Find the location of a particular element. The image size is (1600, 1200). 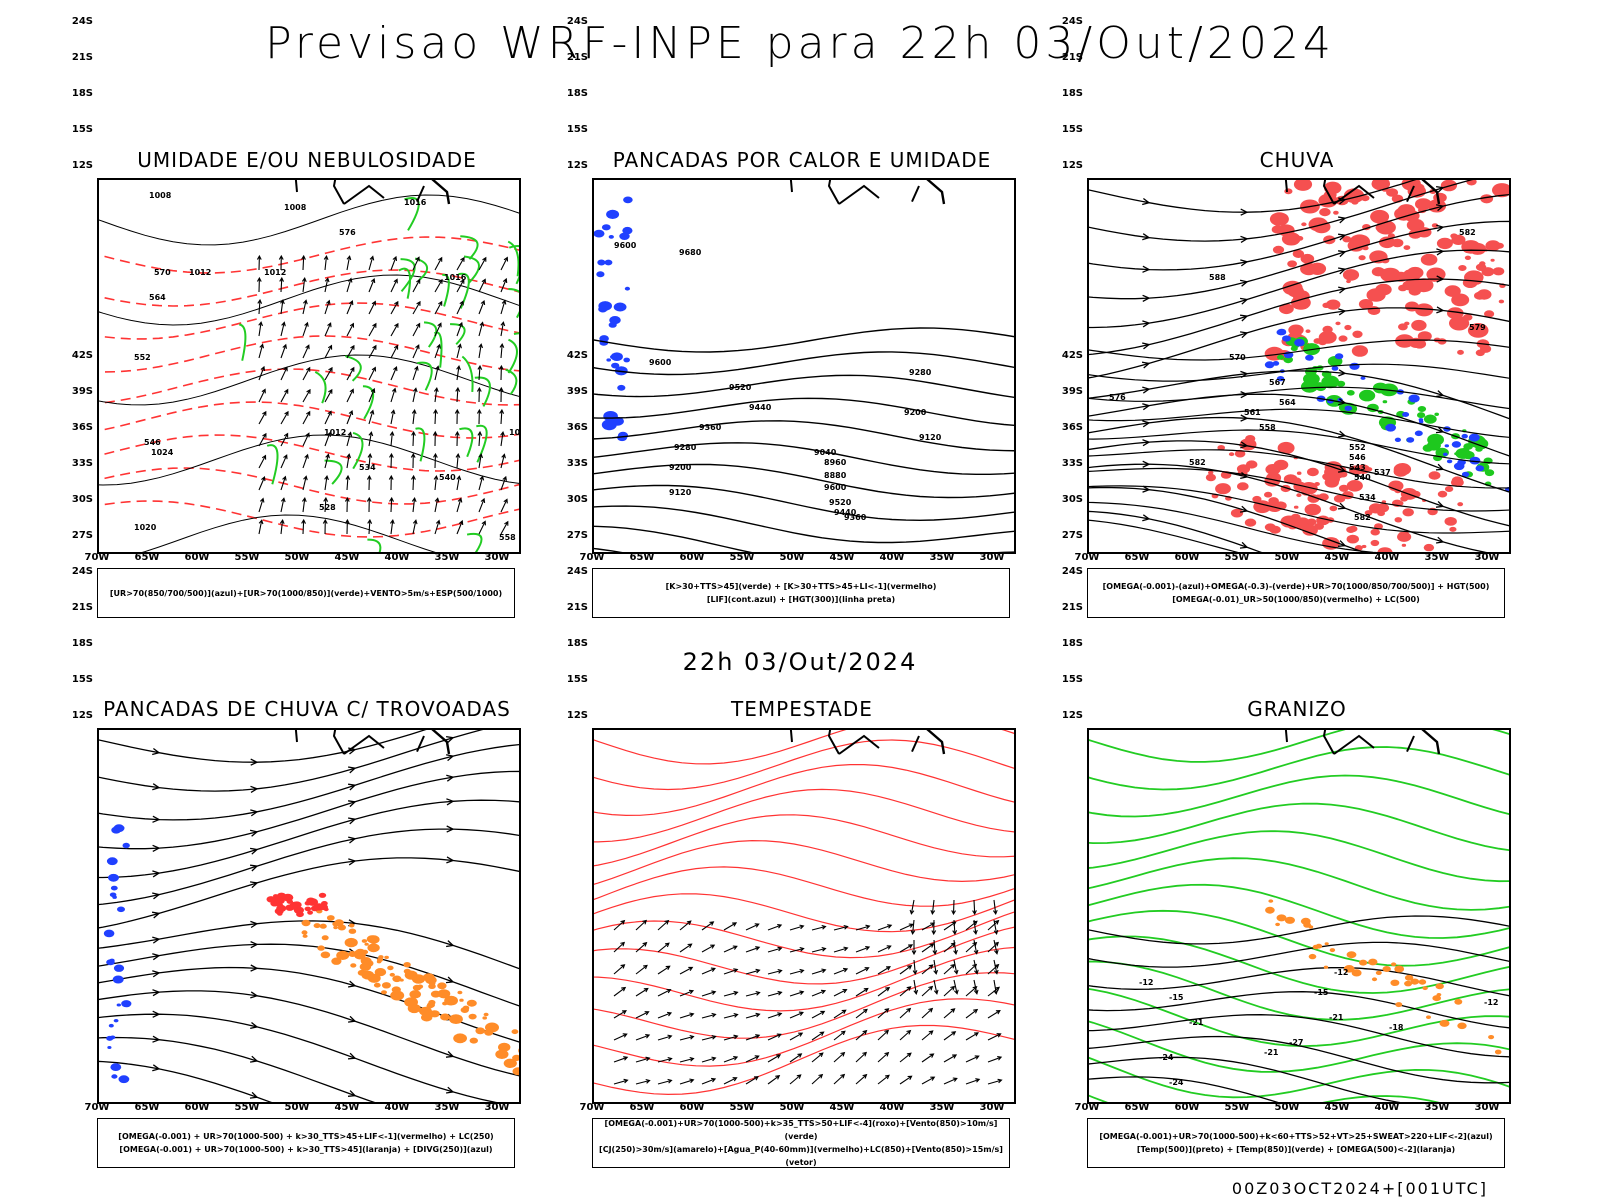

contour-label: 552 is located at coordinates (142, 357).